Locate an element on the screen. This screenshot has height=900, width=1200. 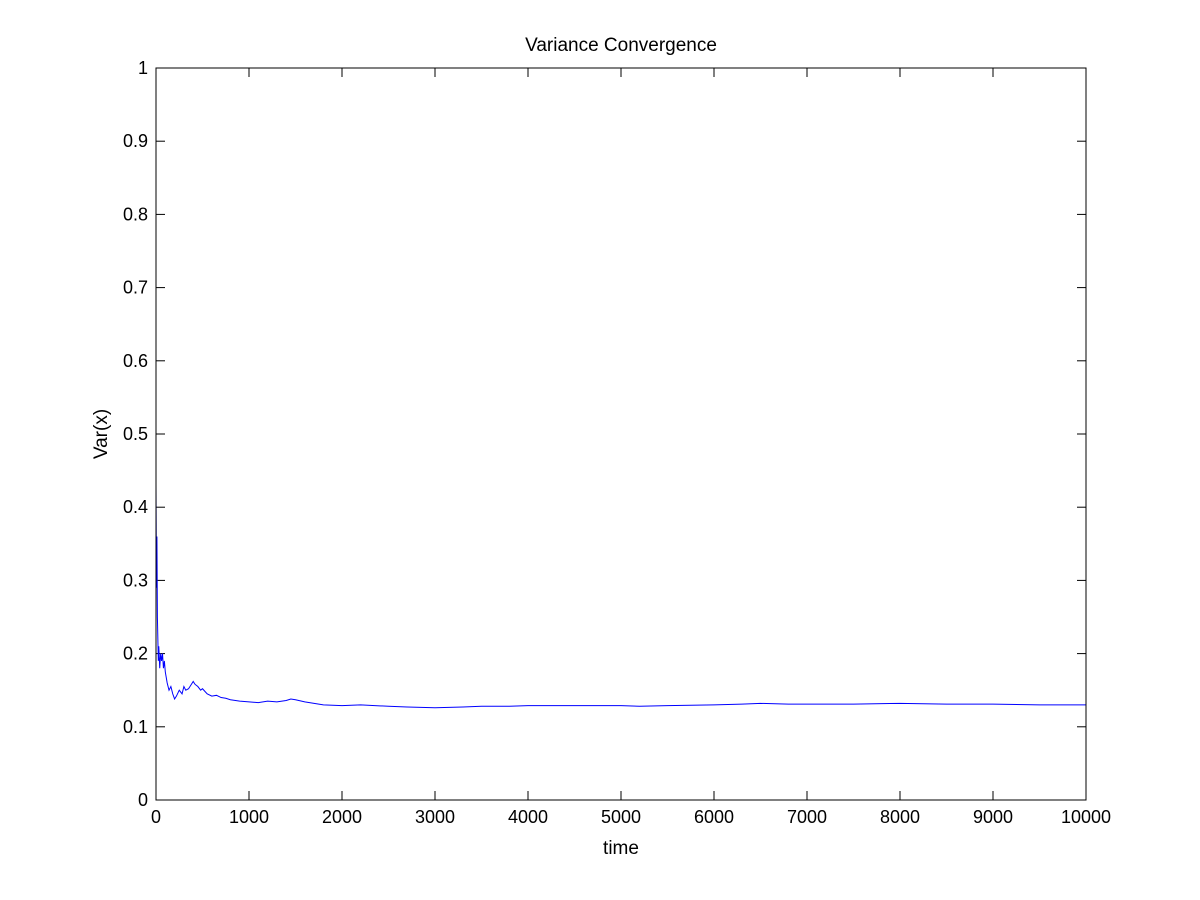
x-tick-label: 10000 is located at coordinates (1086, 817).